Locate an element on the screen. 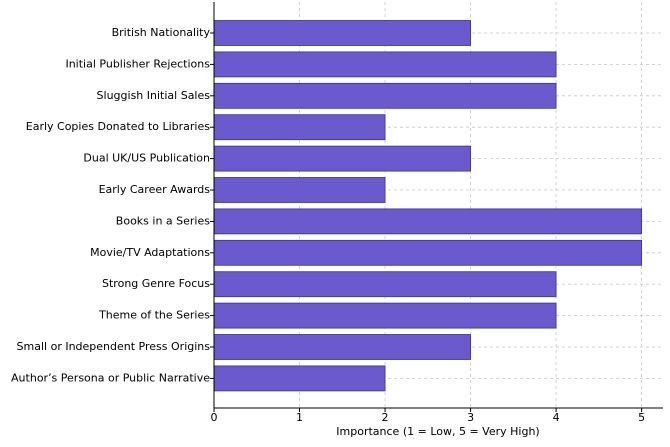 The image size is (670, 447). y-tick-label: Strong Genre Focus is located at coordinates (156, 283).